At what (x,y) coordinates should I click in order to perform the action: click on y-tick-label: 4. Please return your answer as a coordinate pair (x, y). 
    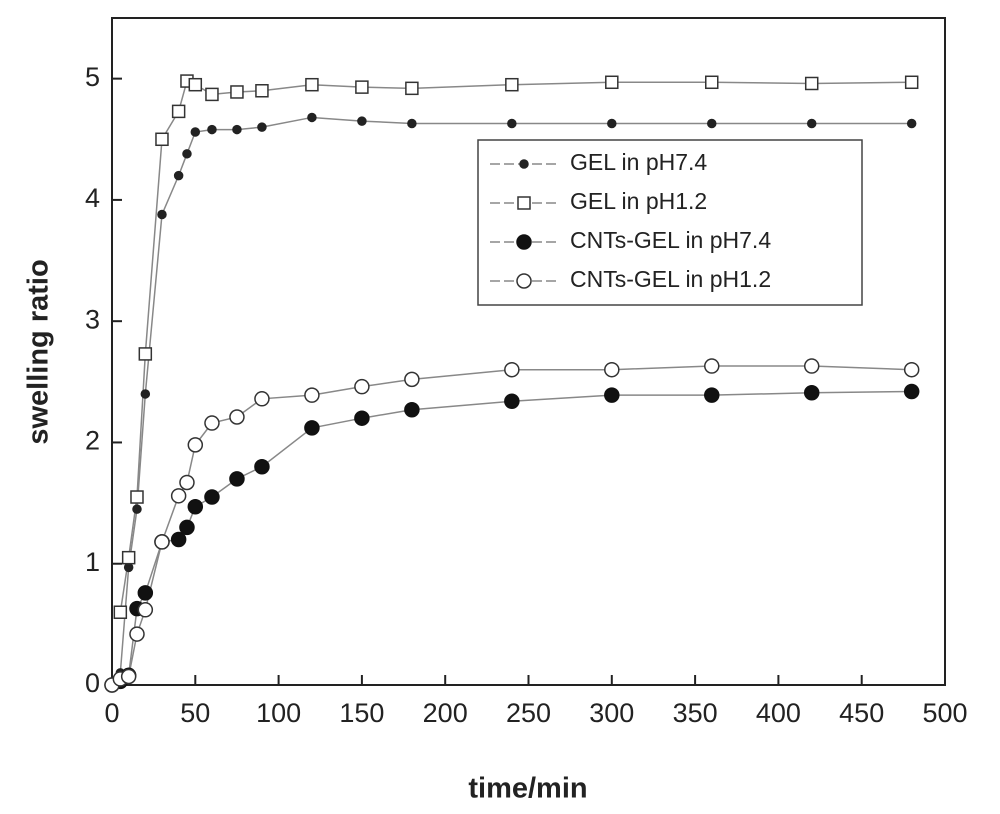
    Looking at the image, I should click on (92, 198).